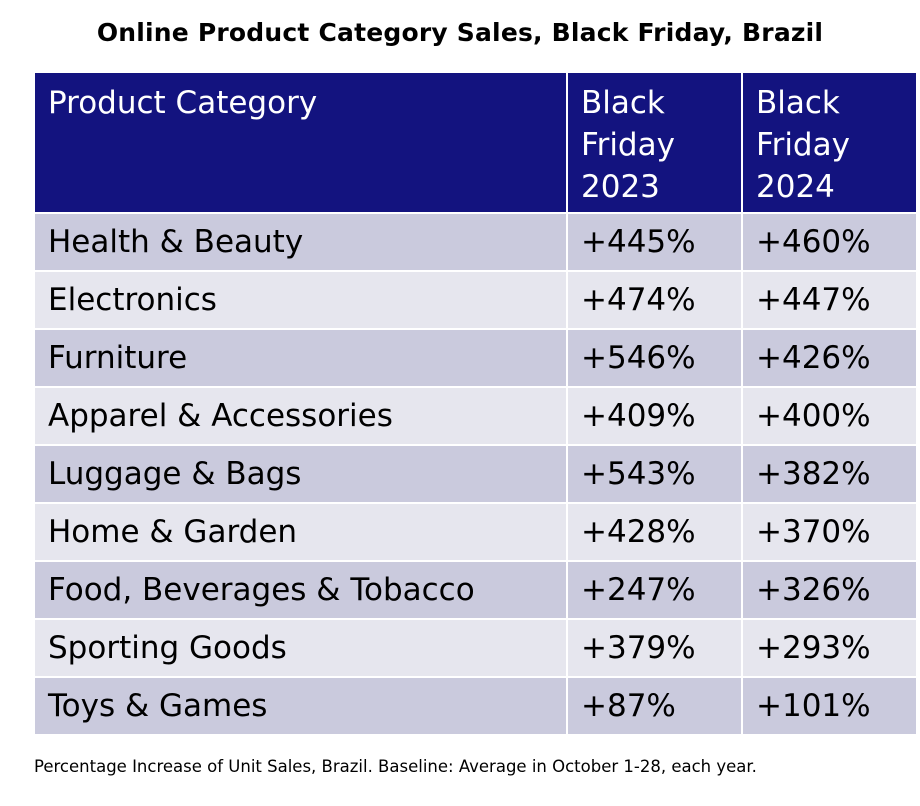 This screenshot has height=806, width=920. I want to click on value-2023-cell: +543%, so click(654, 474).